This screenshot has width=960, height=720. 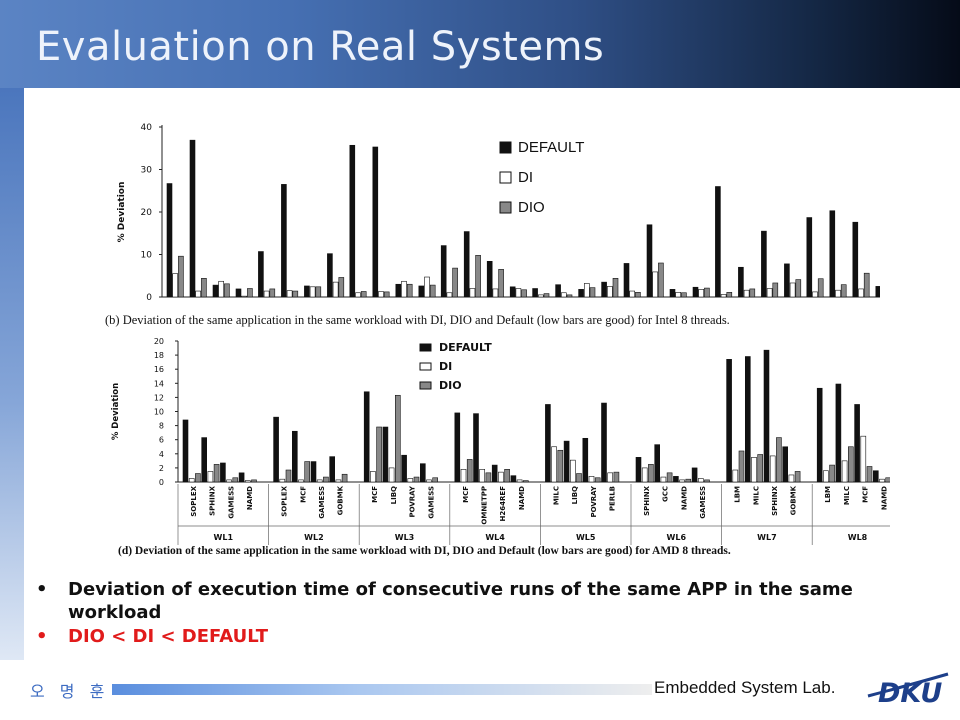 I want to click on dku-logo: DKU, so click(x=908, y=690).